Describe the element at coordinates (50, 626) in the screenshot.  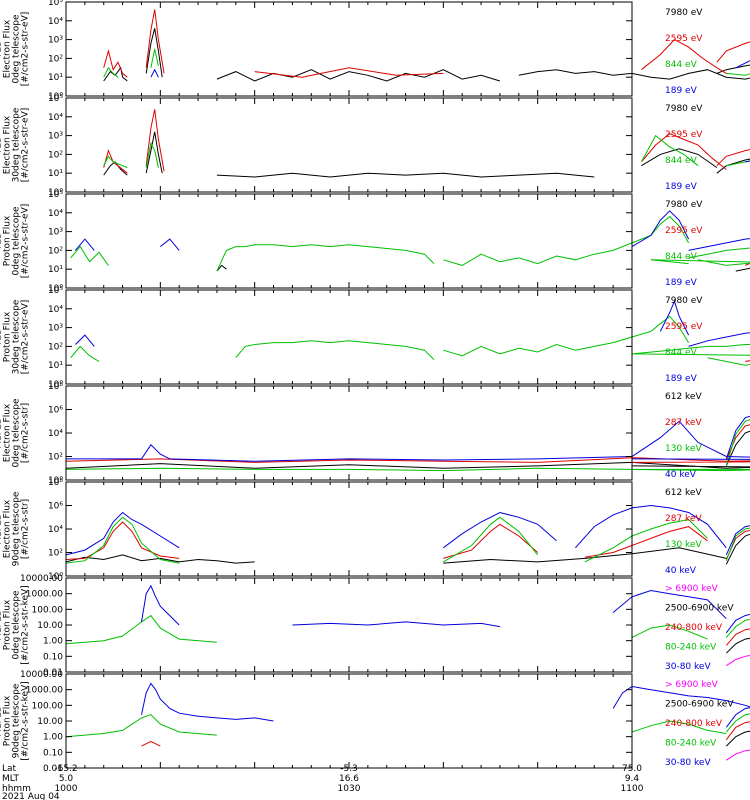
I see `y-tick-label: 10.00` at that location.